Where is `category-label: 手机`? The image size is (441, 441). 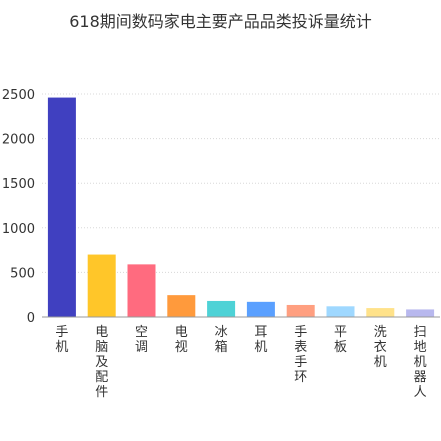
category-label: 手机 is located at coordinates (61, 340).